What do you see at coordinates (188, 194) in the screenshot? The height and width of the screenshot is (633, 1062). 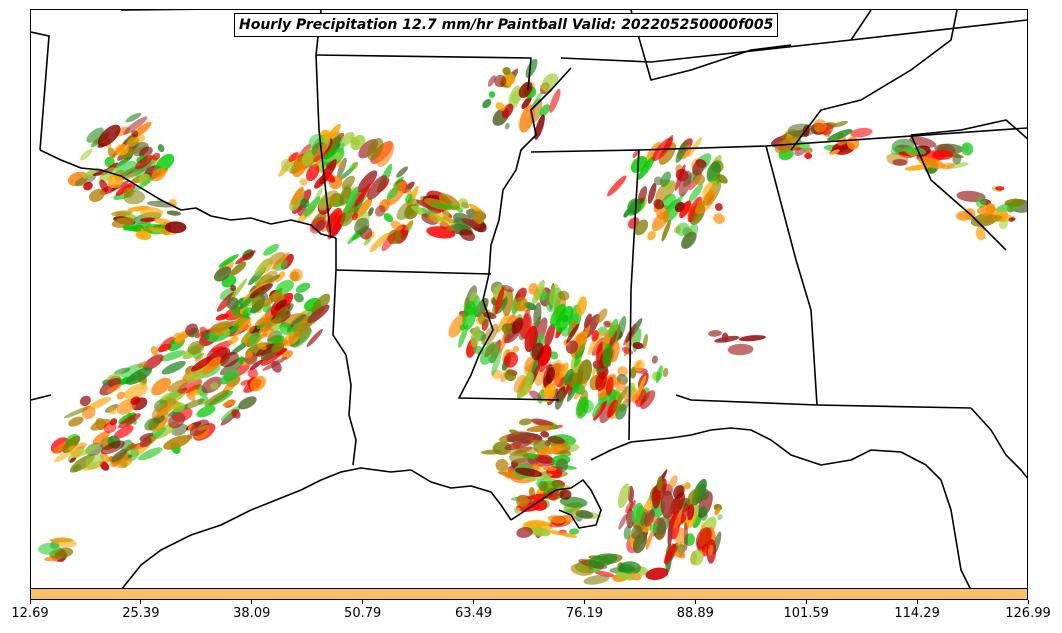 I see `boundary-ok-tx-red-river` at bounding box center [188, 194].